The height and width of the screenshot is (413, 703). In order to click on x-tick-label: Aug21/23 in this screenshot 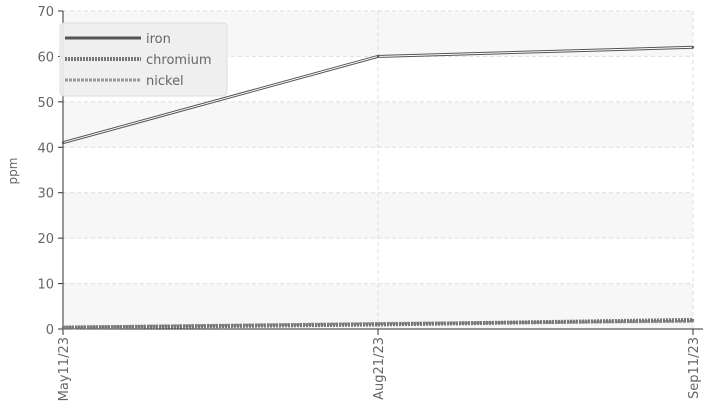, I will do `click(379, 368)`.